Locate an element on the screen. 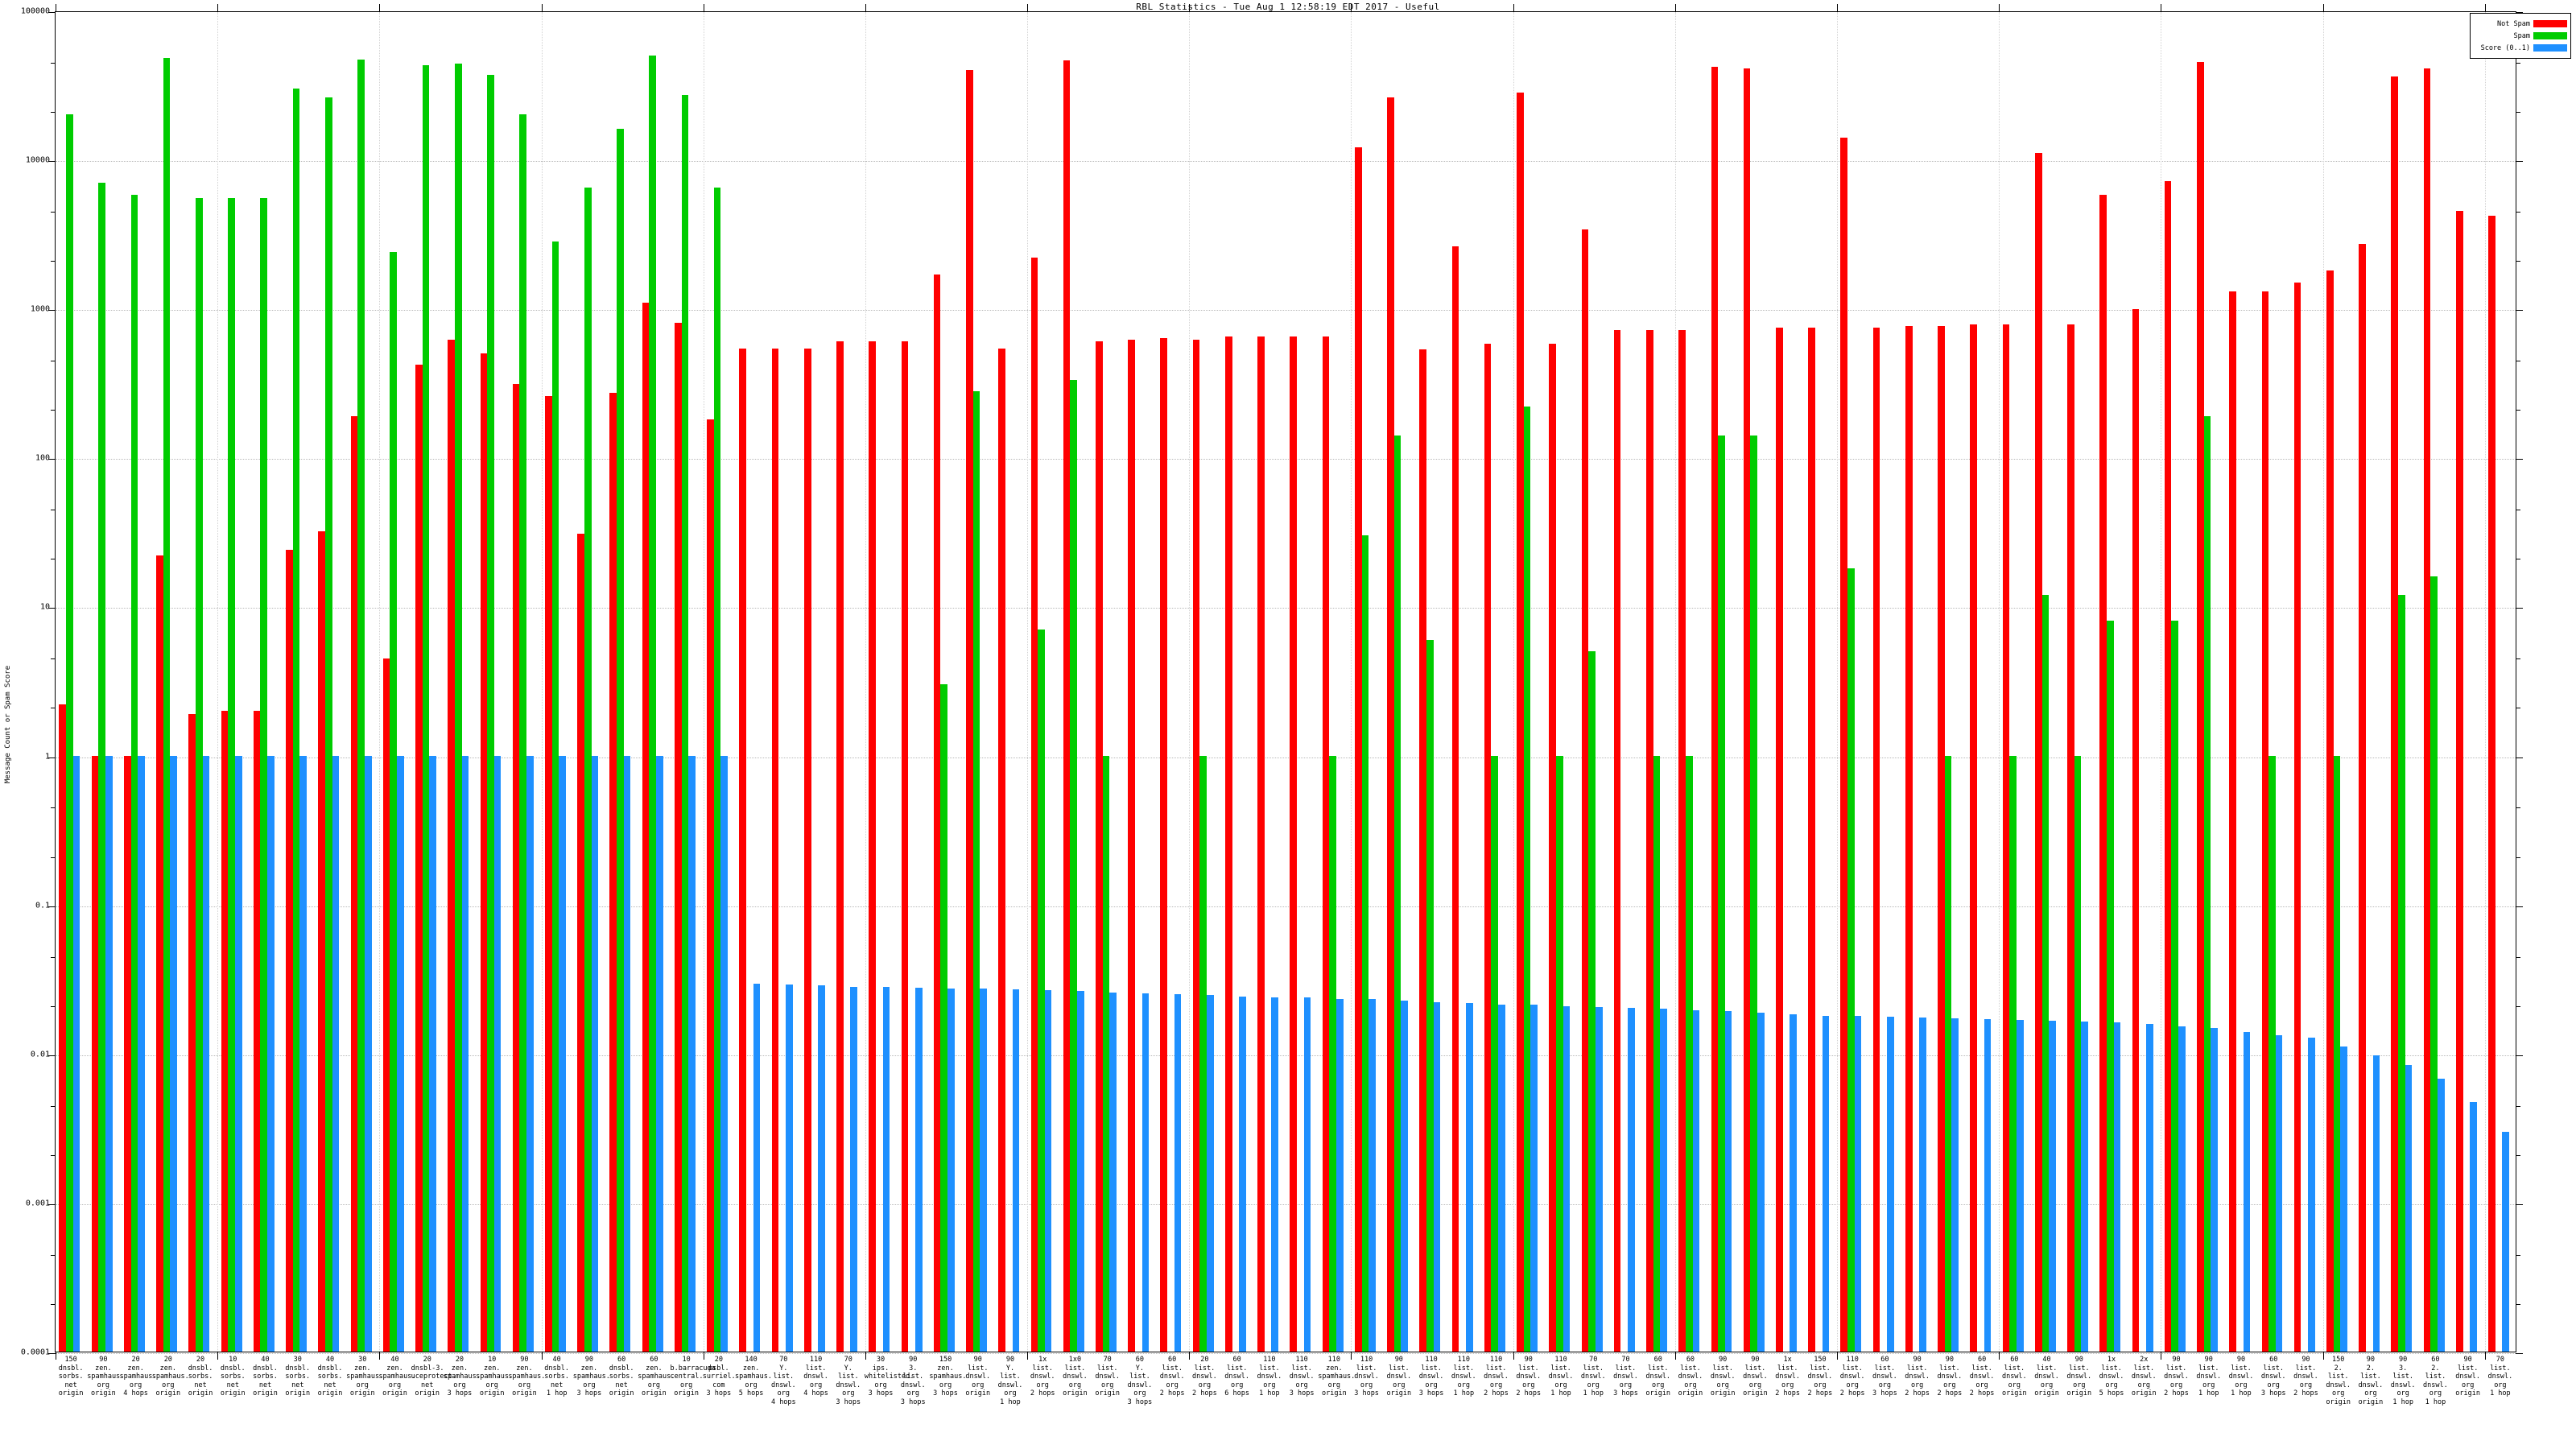 Image resolution: width=2576 pixels, height=1449 pixels. grid-line-horizontal is located at coordinates (1286, 608).